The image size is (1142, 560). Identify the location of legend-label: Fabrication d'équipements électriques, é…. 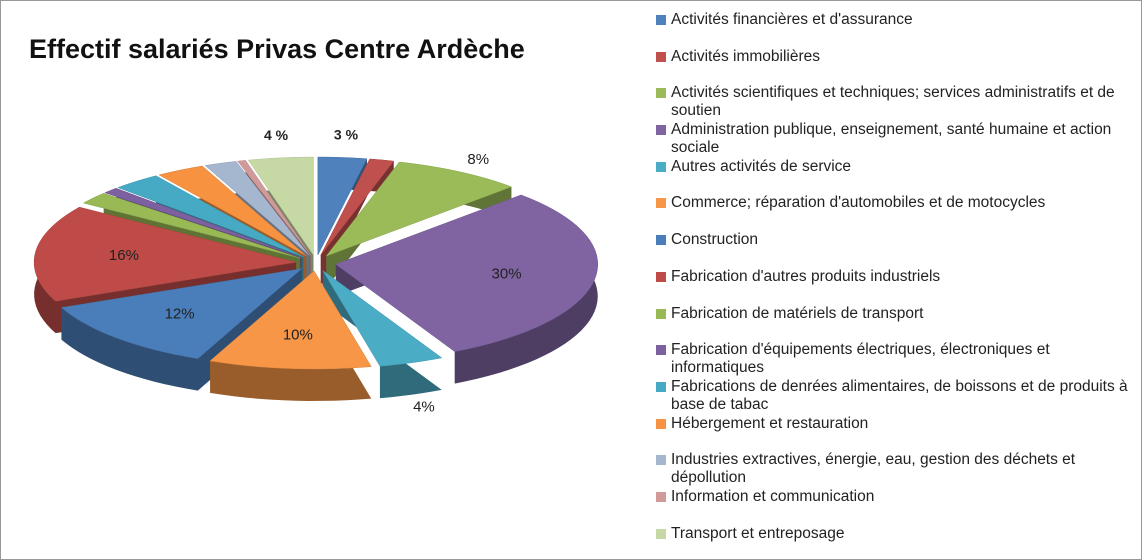
(860, 359).